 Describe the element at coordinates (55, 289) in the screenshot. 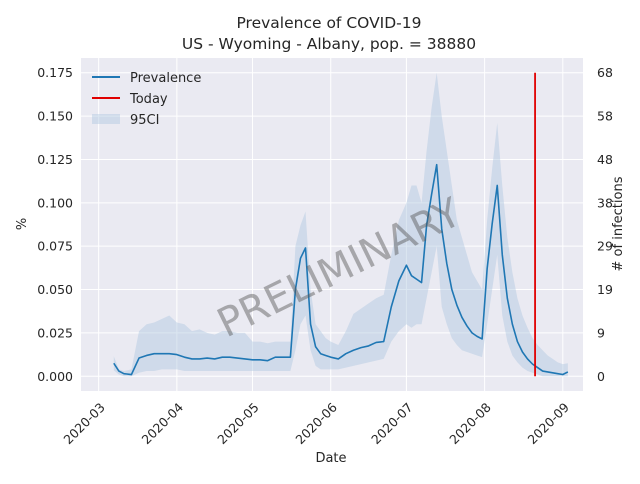

I see `y-tick-label-2: 0.050` at that location.